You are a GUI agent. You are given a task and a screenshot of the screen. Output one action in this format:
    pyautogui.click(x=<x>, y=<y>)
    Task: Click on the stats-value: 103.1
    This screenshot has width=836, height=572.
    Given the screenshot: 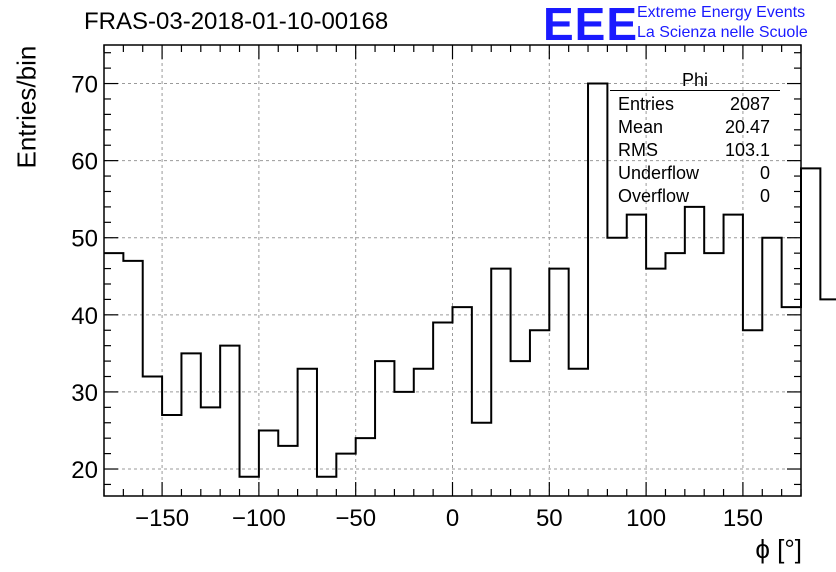 What is the action you would take?
    pyautogui.click(x=747, y=150)
    